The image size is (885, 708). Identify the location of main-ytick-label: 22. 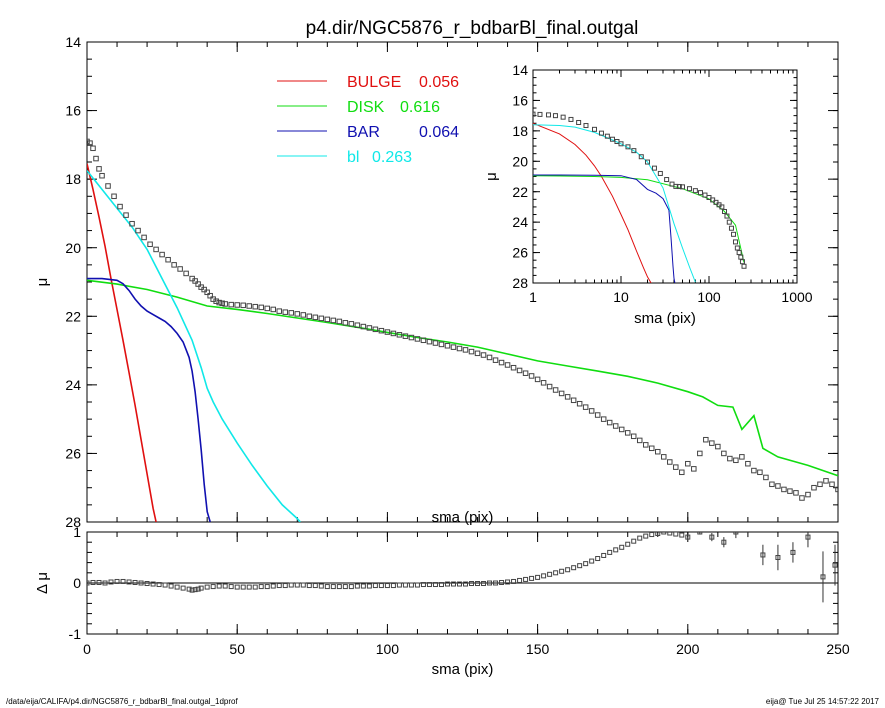
(73, 316).